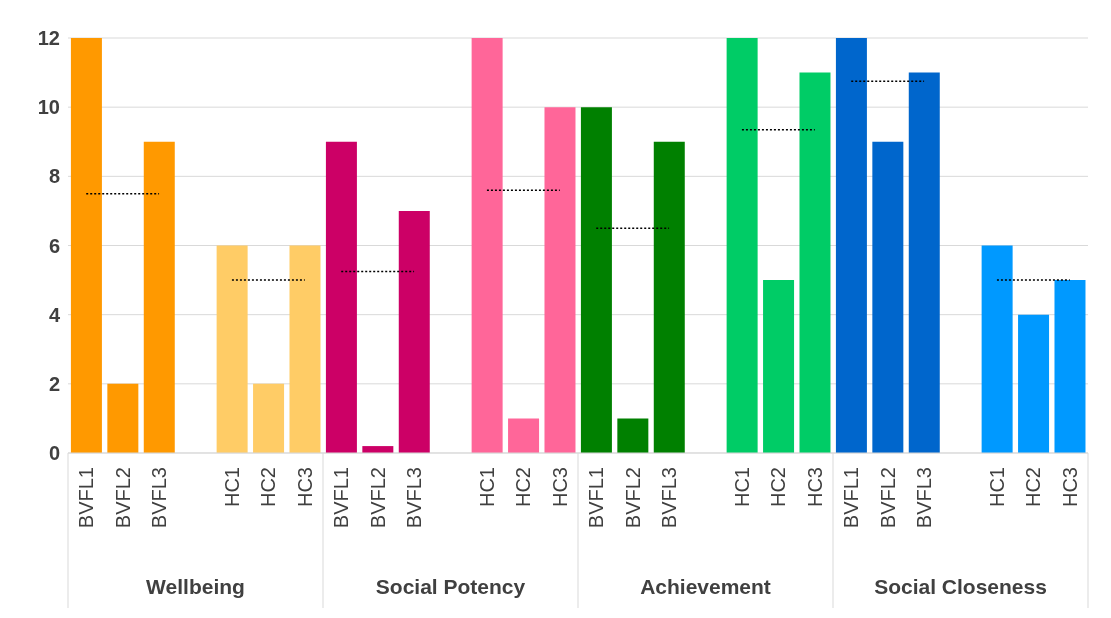  I want to click on y-tick-label: 6, so click(54, 245).